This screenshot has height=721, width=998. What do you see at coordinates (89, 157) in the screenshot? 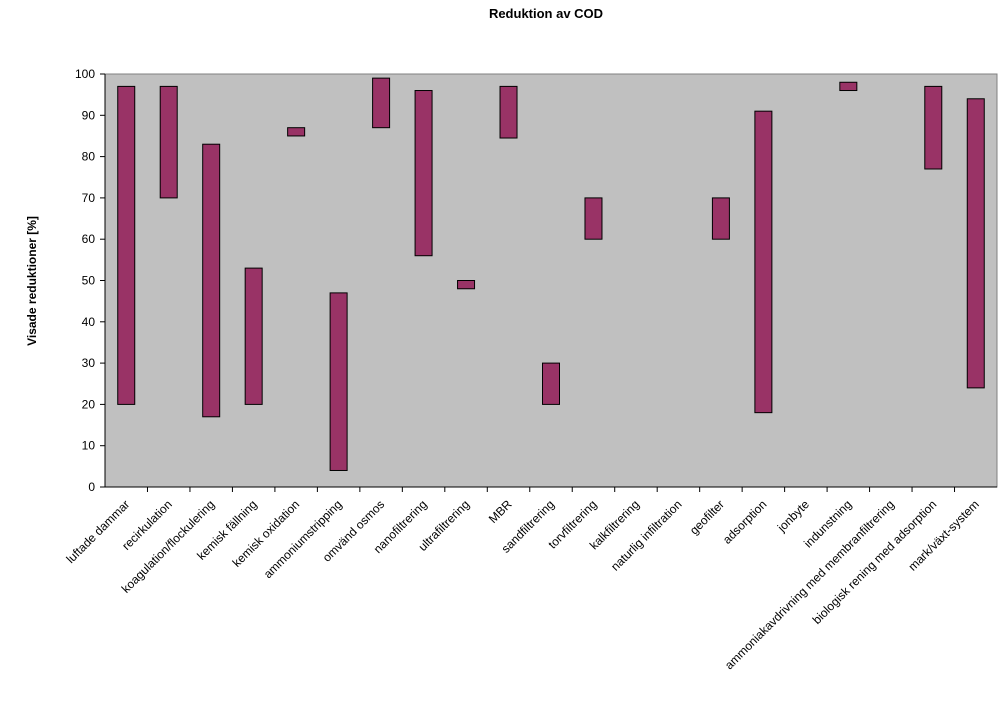
I see `y-tick-label: 80` at bounding box center [89, 157].